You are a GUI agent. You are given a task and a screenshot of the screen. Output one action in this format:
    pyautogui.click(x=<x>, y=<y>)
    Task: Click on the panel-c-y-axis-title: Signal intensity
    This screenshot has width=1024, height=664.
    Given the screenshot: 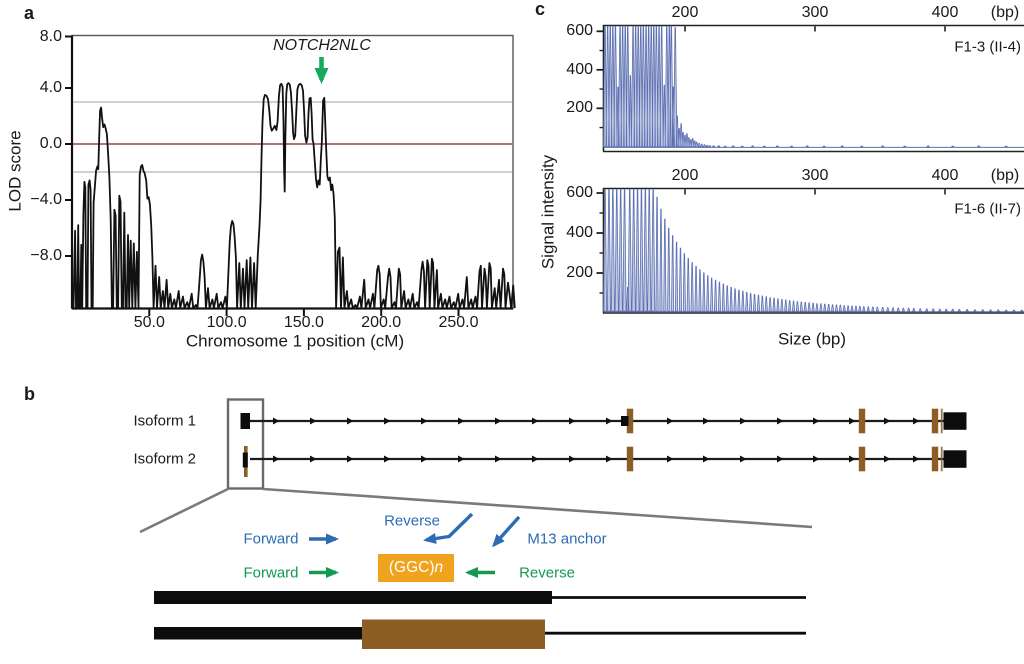 What is the action you would take?
    pyautogui.click(x=548, y=212)
    